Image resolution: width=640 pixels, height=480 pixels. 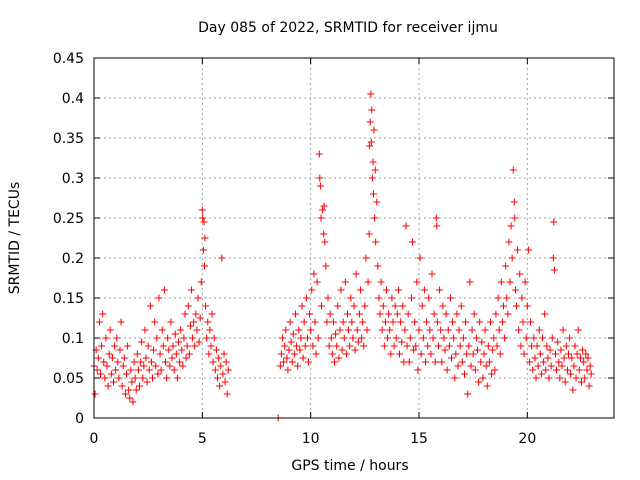 What do you see at coordinates (94, 439) in the screenshot?
I see `x-tick-label: 0` at bounding box center [94, 439].